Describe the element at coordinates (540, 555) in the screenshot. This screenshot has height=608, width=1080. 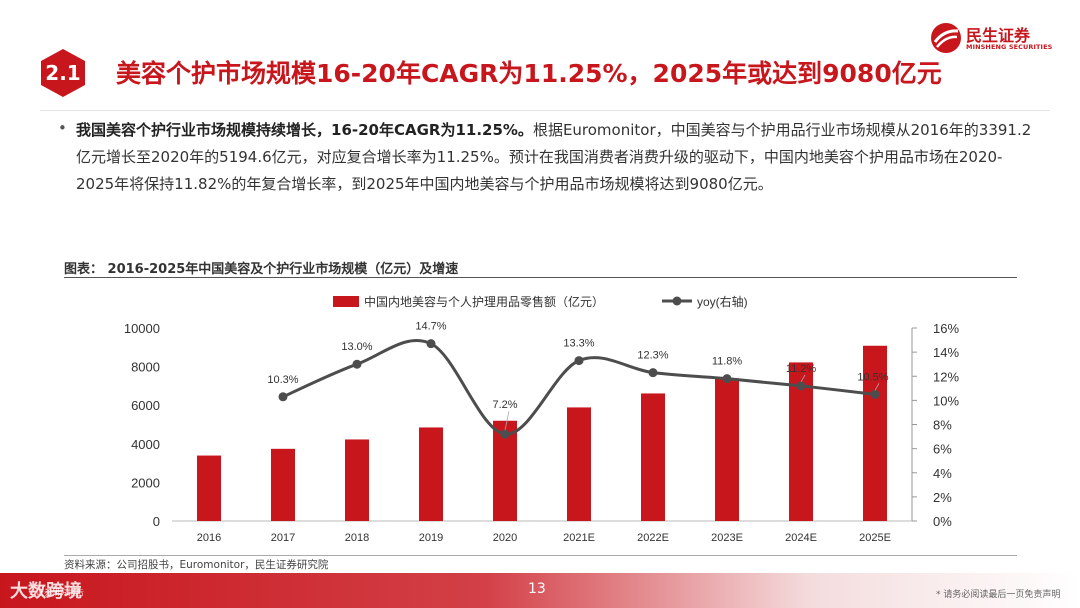
I see `figure-bottom-rule` at that location.